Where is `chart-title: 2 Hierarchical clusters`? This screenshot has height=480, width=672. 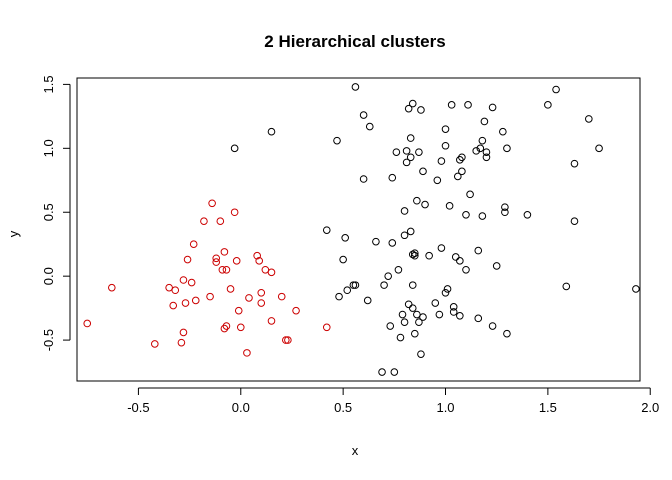
chart-title: 2 Hierarchical clusters is located at coordinates (354, 41).